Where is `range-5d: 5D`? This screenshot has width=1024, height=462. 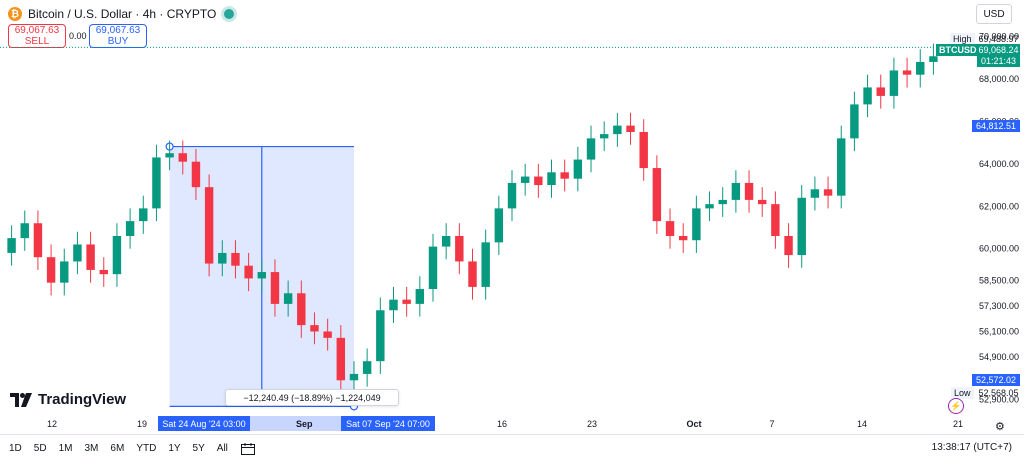 range-5d: 5D is located at coordinates (40, 448).